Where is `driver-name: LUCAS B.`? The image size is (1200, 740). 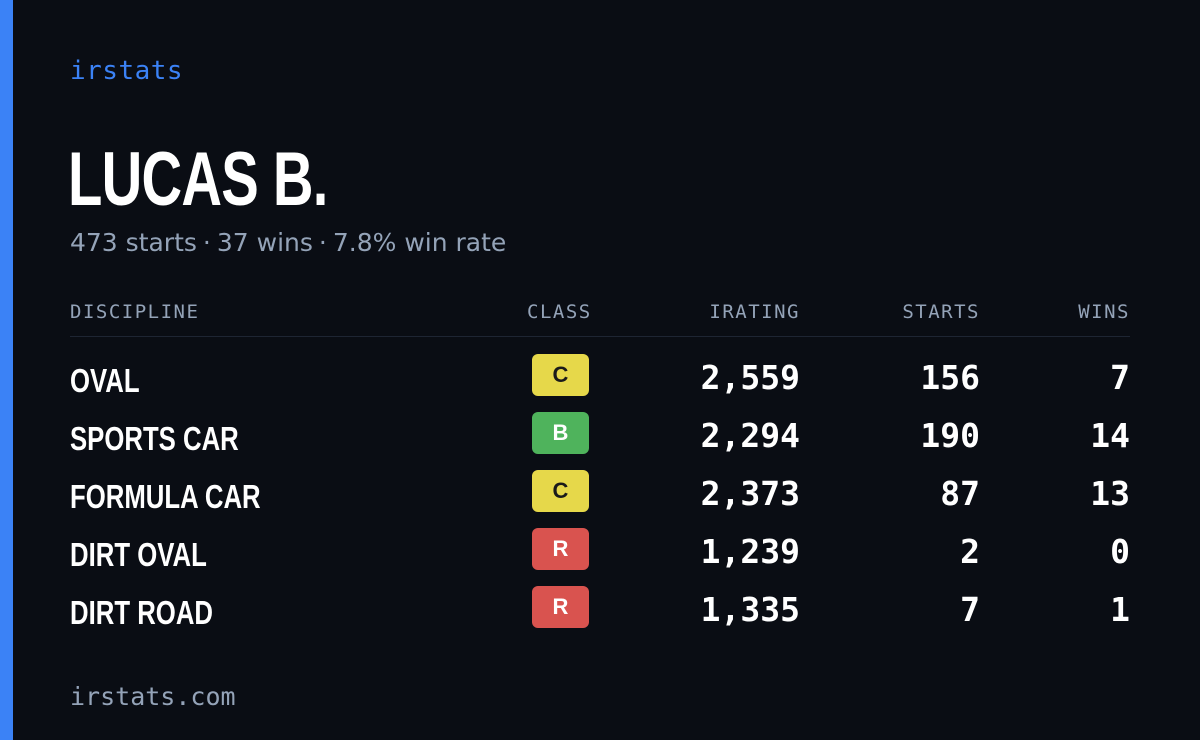
driver-name: LUCAS B. is located at coordinates (198, 179).